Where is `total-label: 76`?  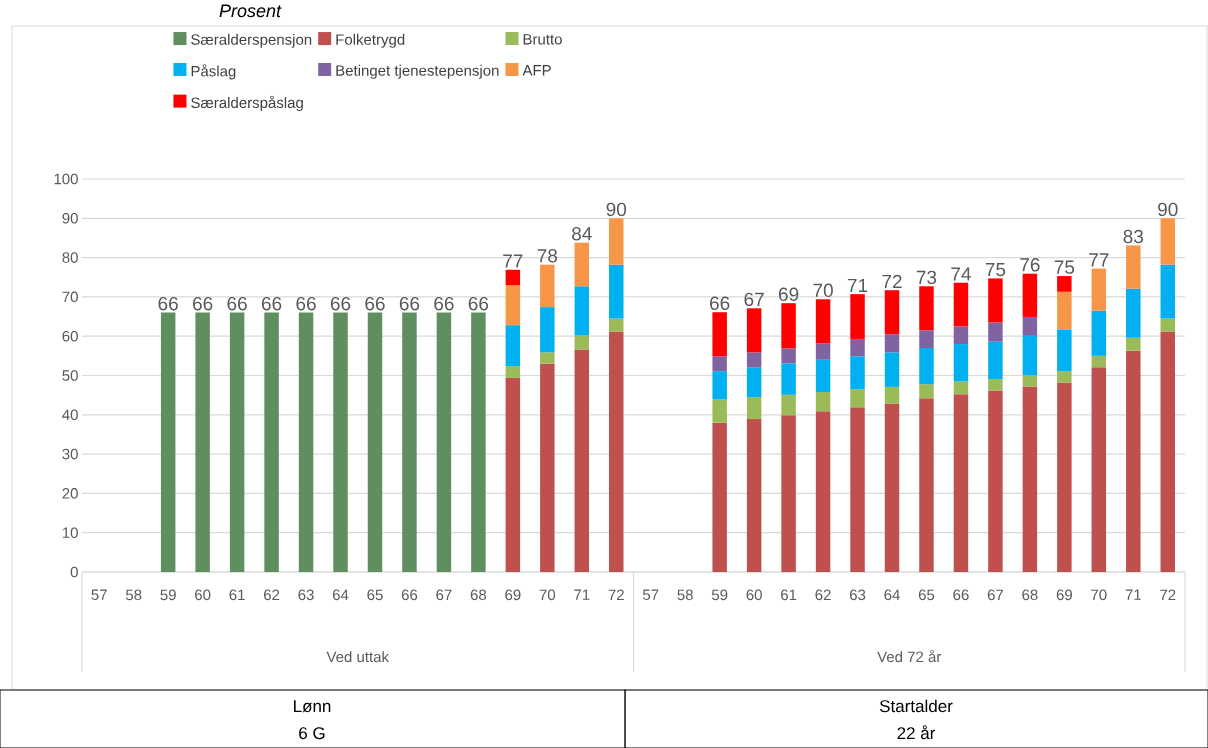 total-label: 76 is located at coordinates (1030, 265).